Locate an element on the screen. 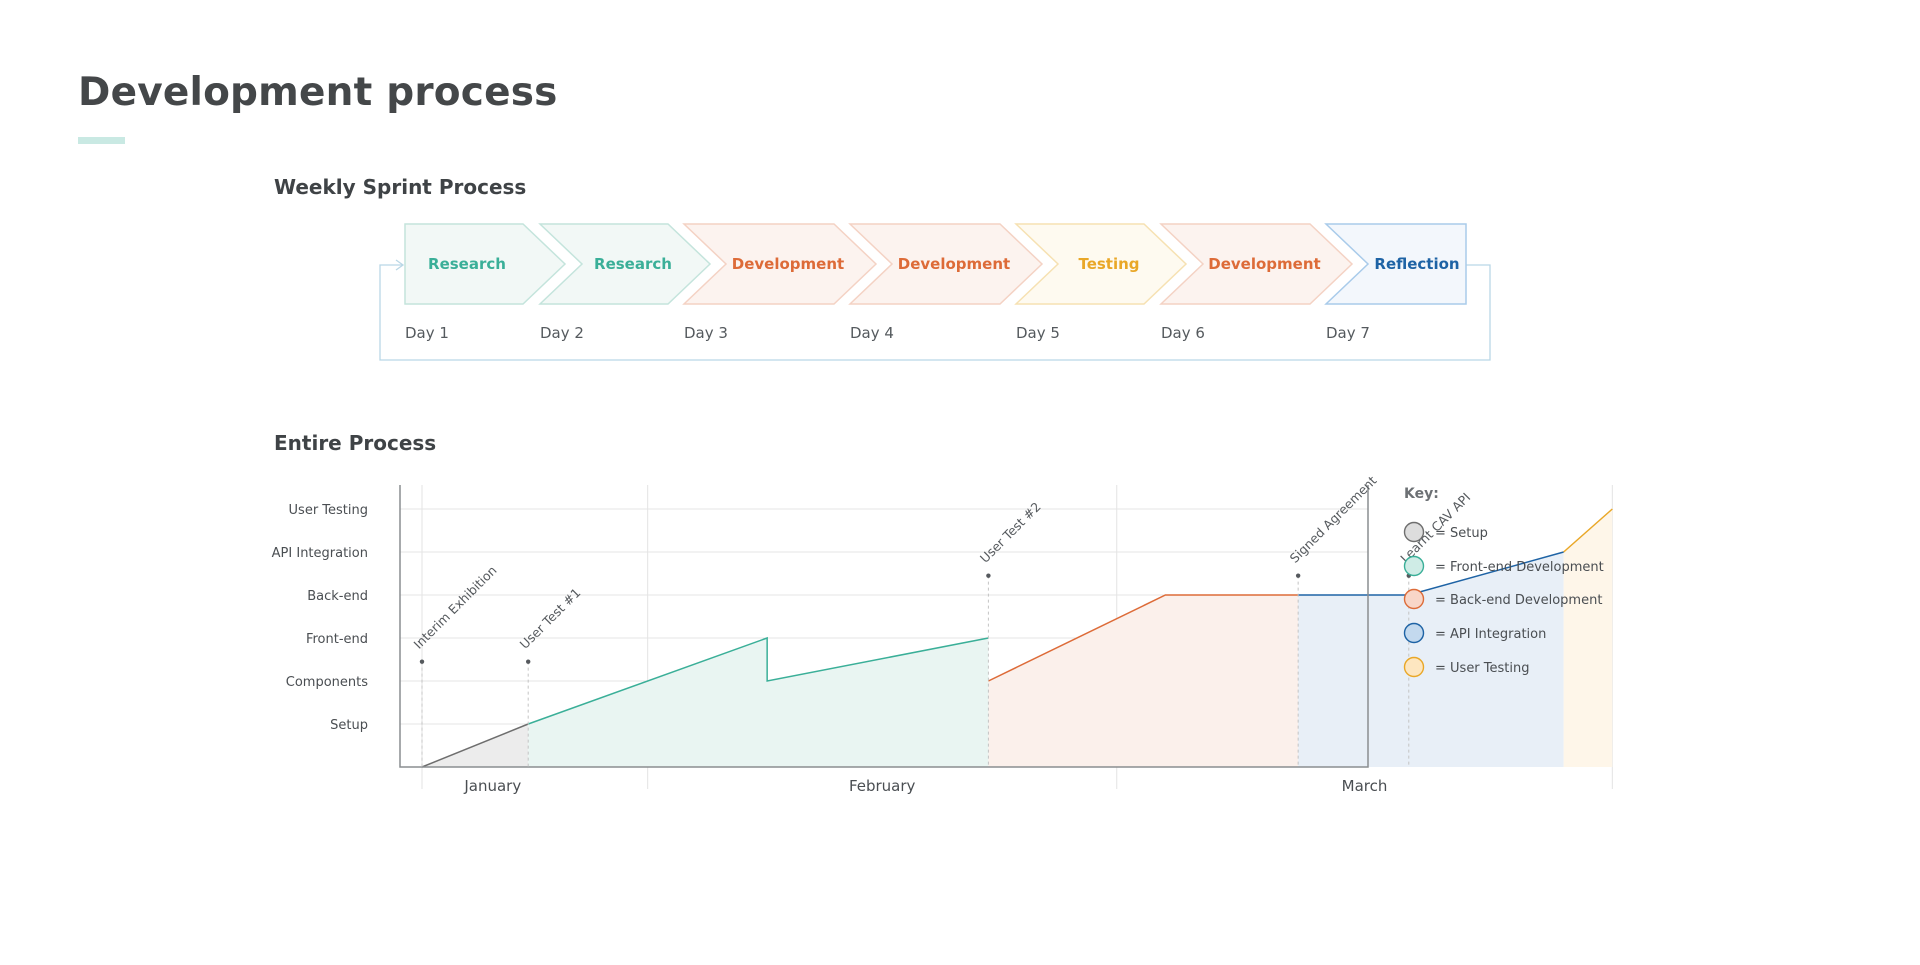 Image resolution: width=1920 pixels, height=965 pixels. key-label: = Setup is located at coordinates (1461, 533).